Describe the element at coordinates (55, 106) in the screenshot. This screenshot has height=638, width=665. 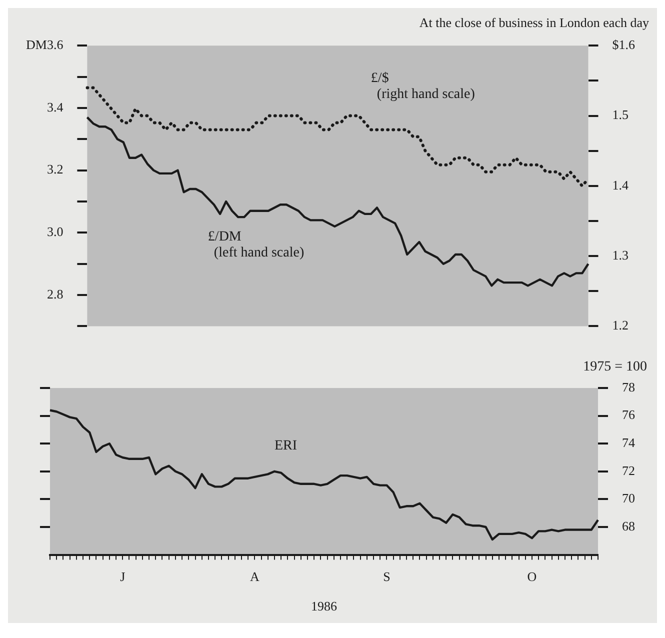
I see `y-tick-label: 3.4` at that location.